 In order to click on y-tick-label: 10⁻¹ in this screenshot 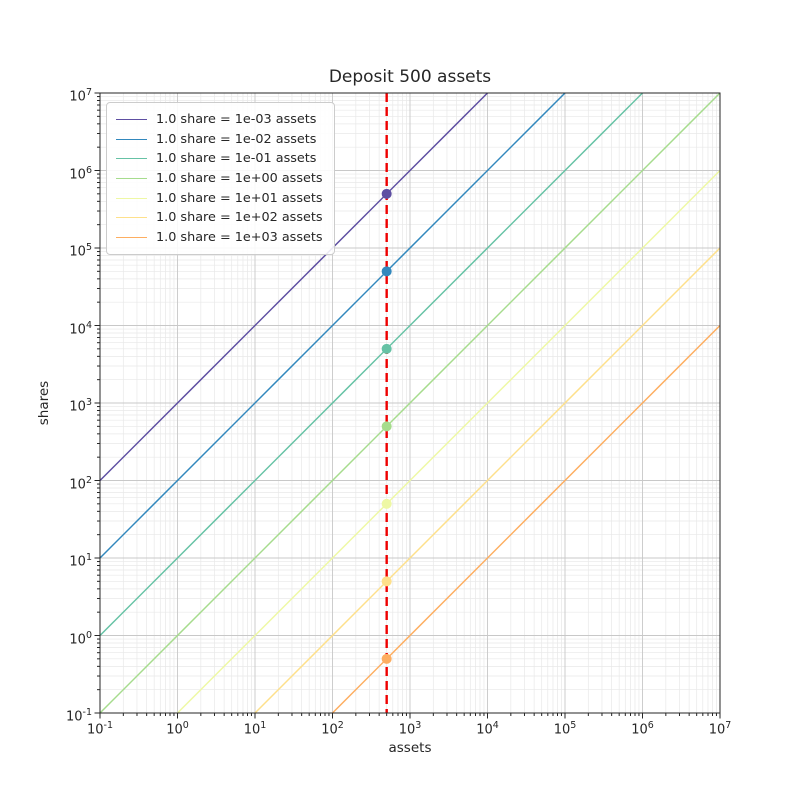, I will do `click(78, 716)`.